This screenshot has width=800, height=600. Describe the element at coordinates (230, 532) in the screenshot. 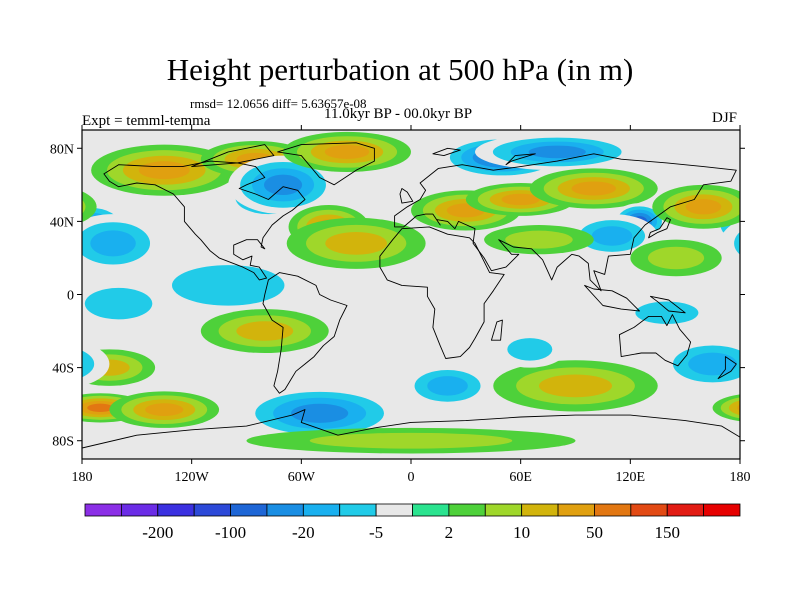

I see `colorbar-label: -100` at that location.